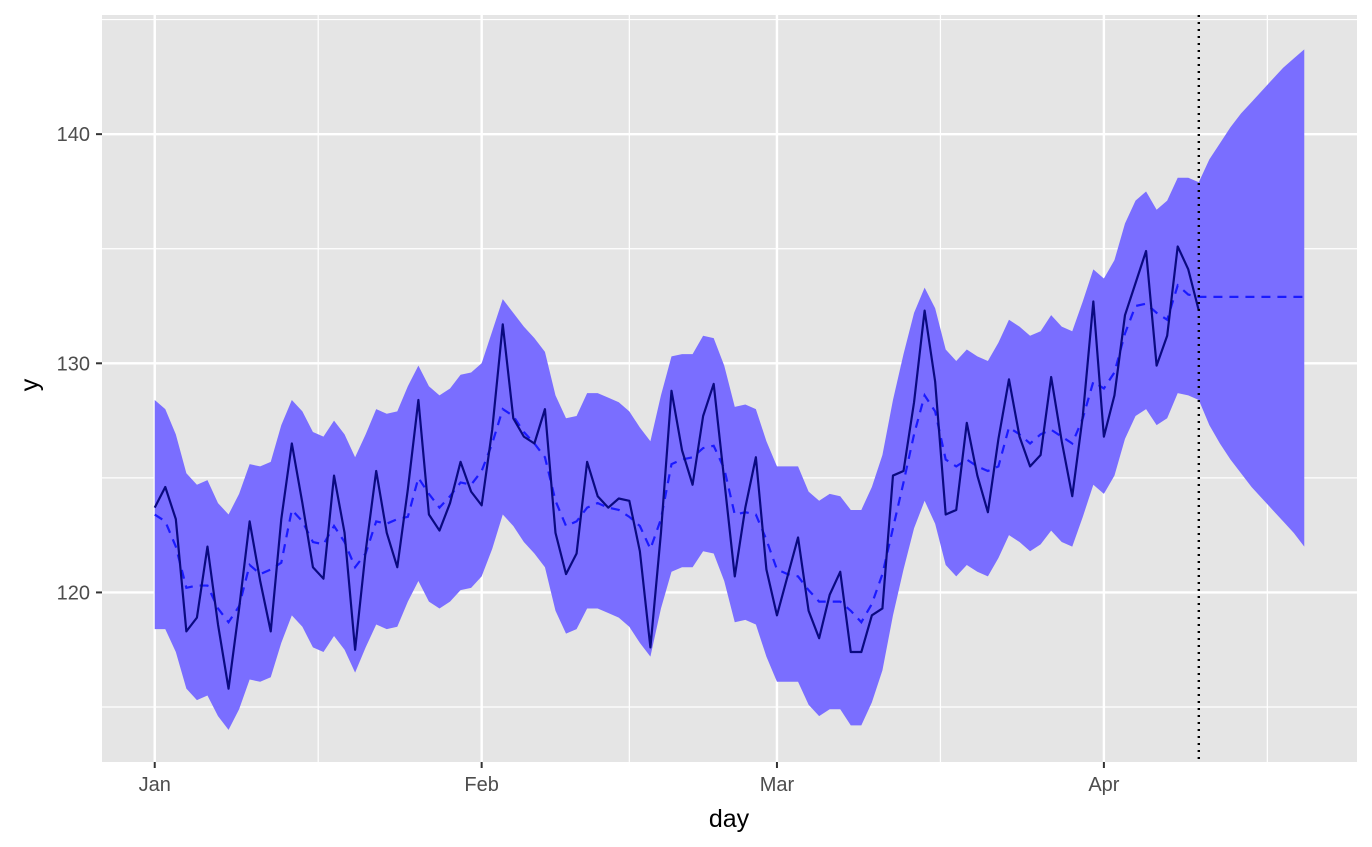 The height and width of the screenshot is (847, 1372). What do you see at coordinates (629, 779) in the screenshot?
I see `x-axis-ticks: Jan Feb Mar Apr` at bounding box center [629, 779].